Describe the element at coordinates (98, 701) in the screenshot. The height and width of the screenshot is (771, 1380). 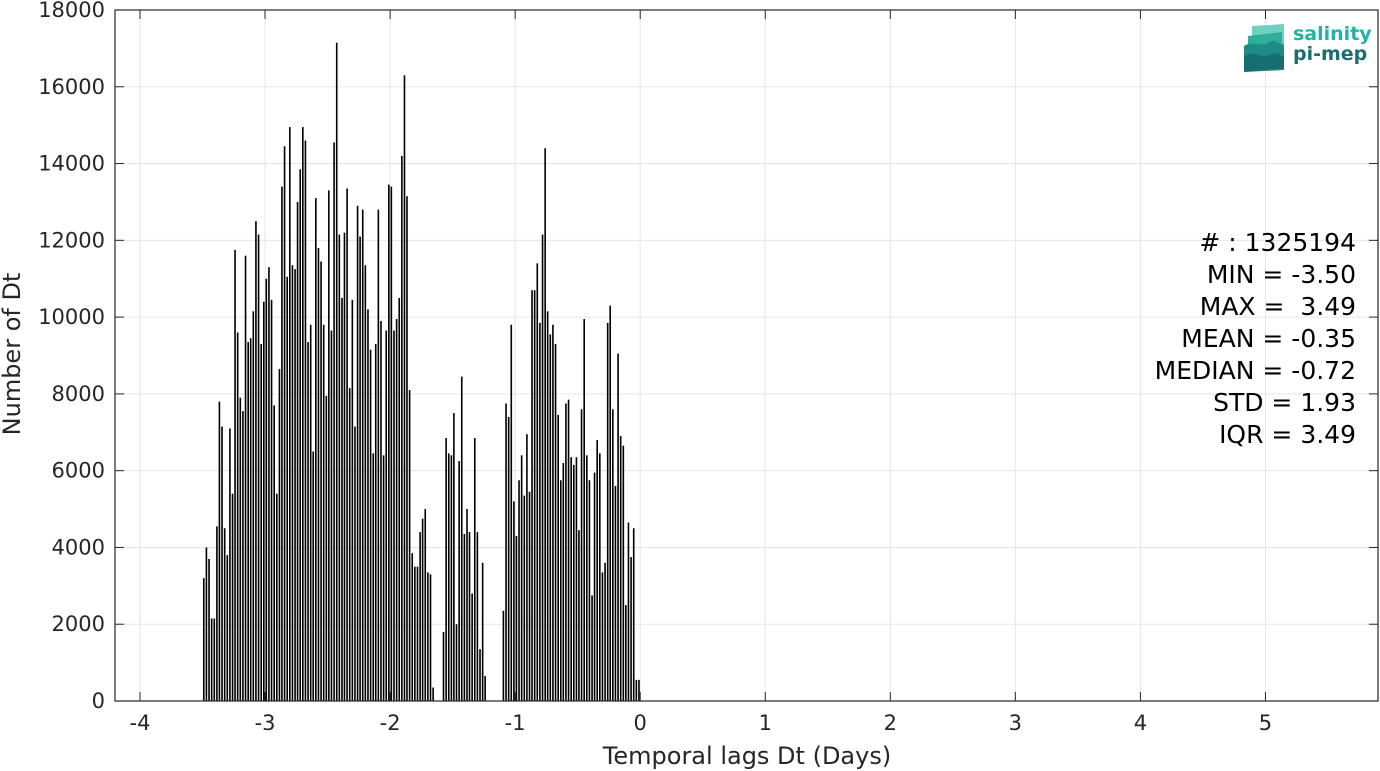
I see `y-tick-label: 0` at that location.